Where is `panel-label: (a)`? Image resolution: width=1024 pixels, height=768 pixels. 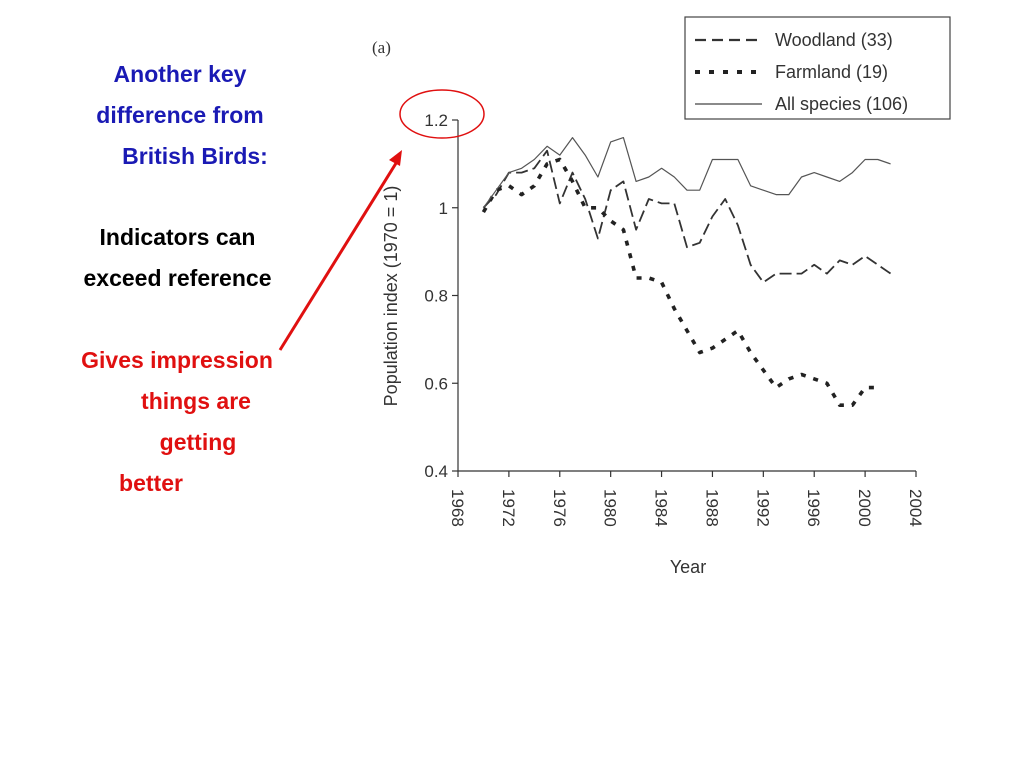 panel-label: (a) is located at coordinates (381, 47).